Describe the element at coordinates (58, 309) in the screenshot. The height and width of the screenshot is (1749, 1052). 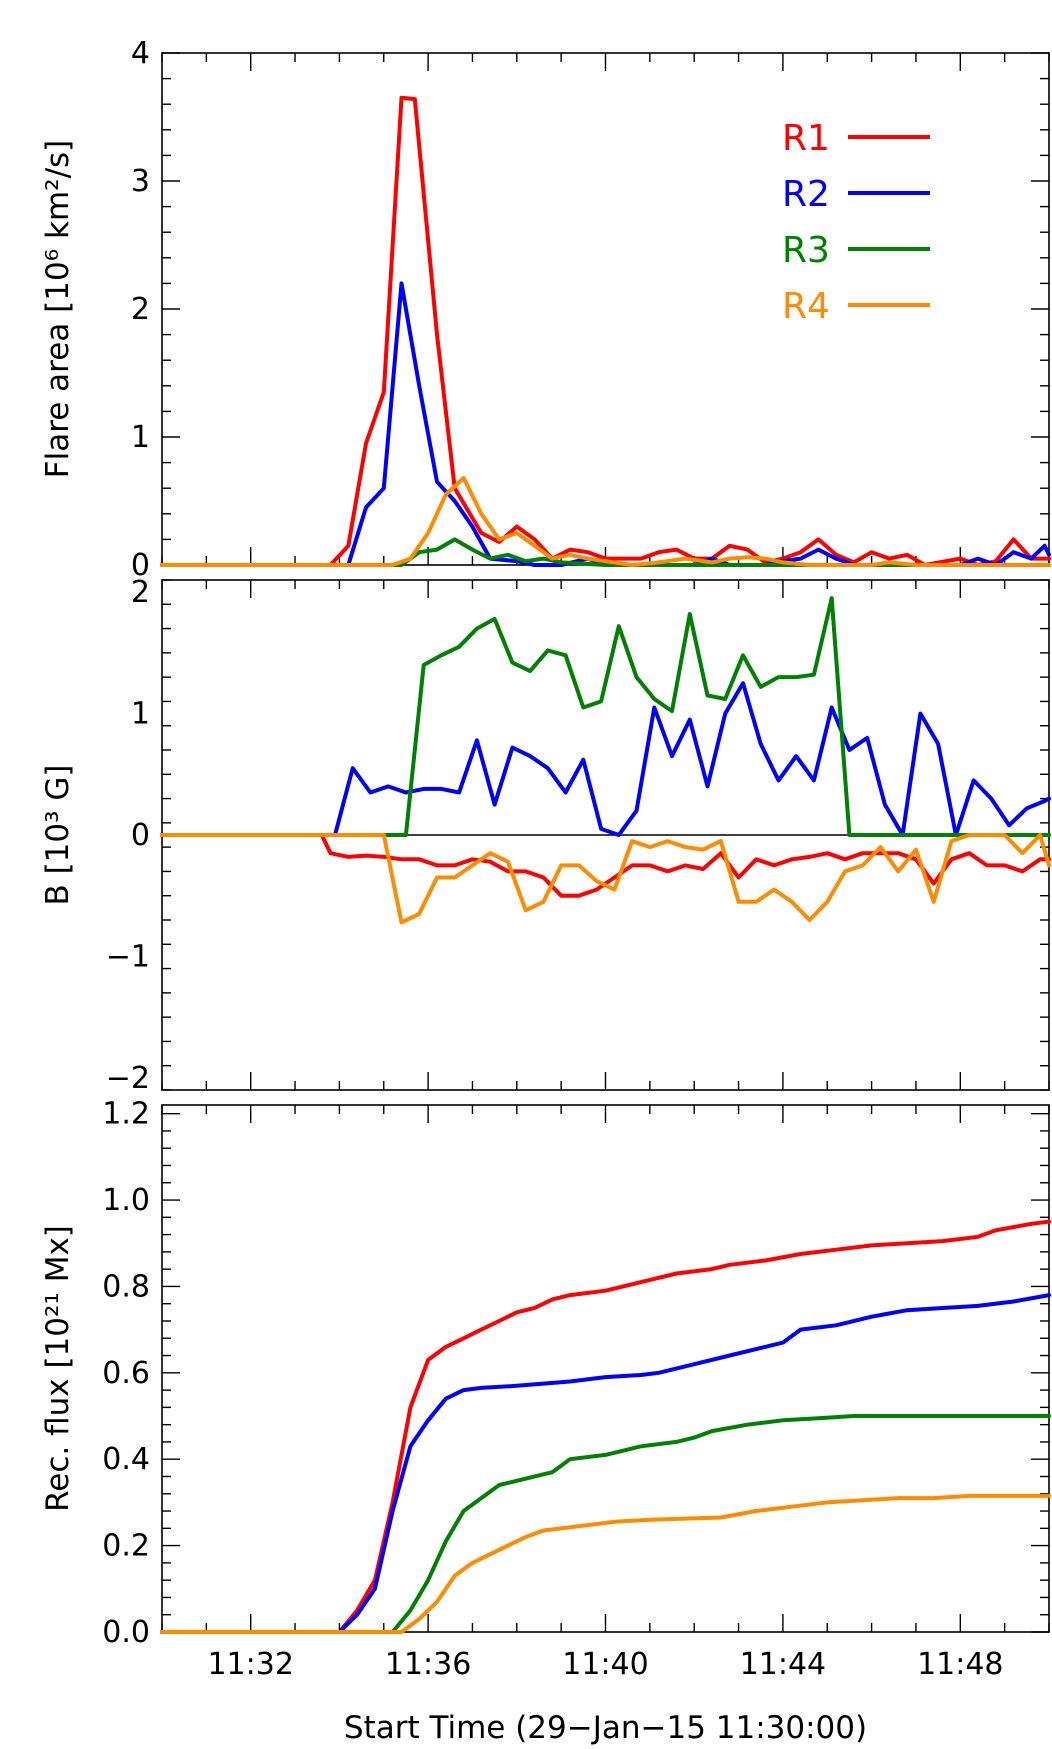
I see `flare-area-y-axis-label: Flare area [10⁶ km²/s]` at that location.